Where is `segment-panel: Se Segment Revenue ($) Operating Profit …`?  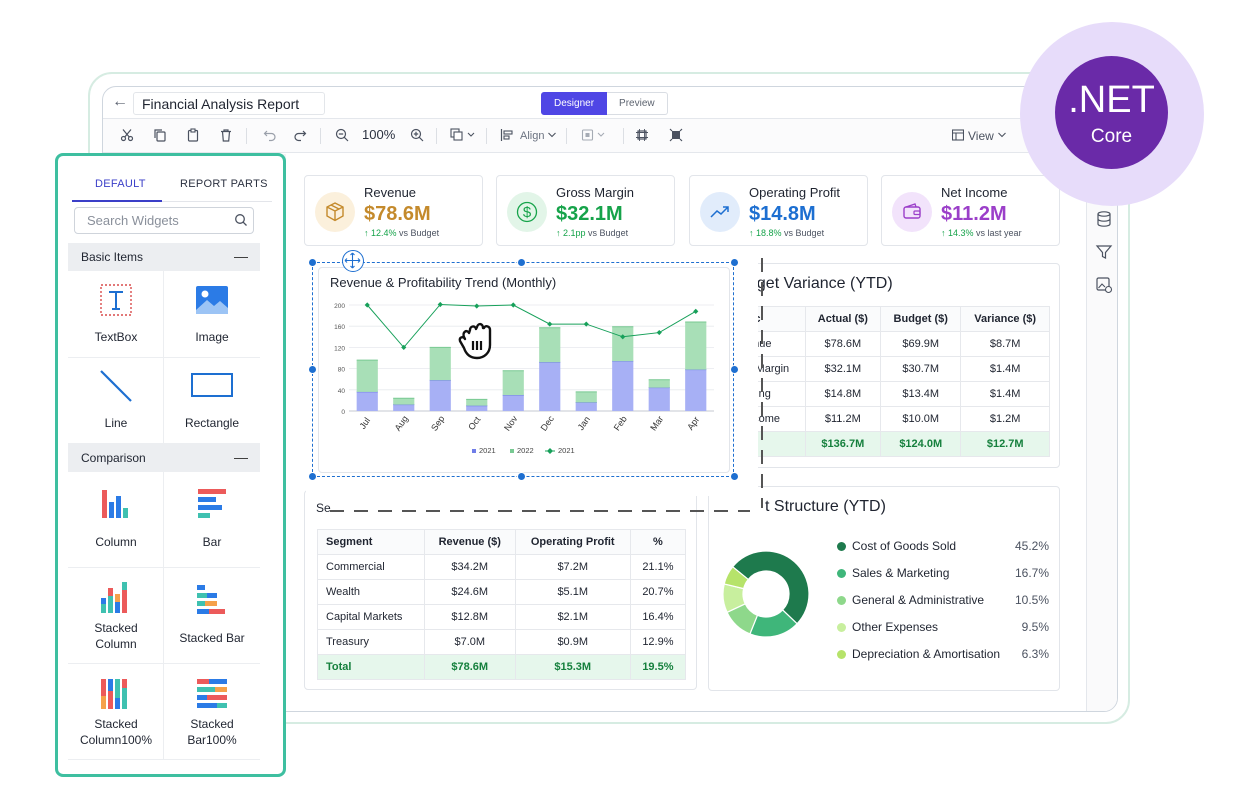
segment-panel: Se Segment Revenue ($) Operating Profit … is located at coordinates (500, 590).